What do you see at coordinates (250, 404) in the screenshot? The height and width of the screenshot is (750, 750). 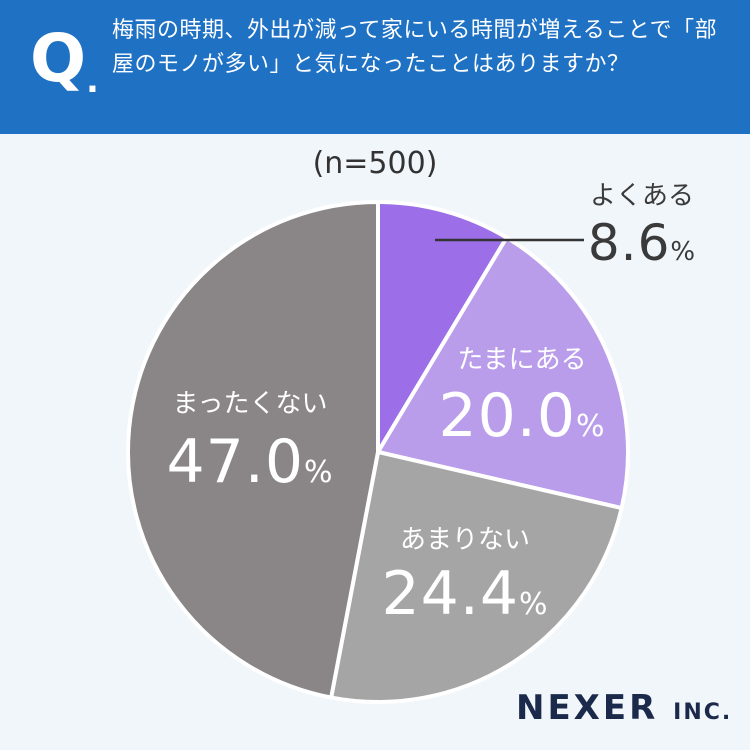 I see `slice-label-3: まったくない` at bounding box center [250, 404].